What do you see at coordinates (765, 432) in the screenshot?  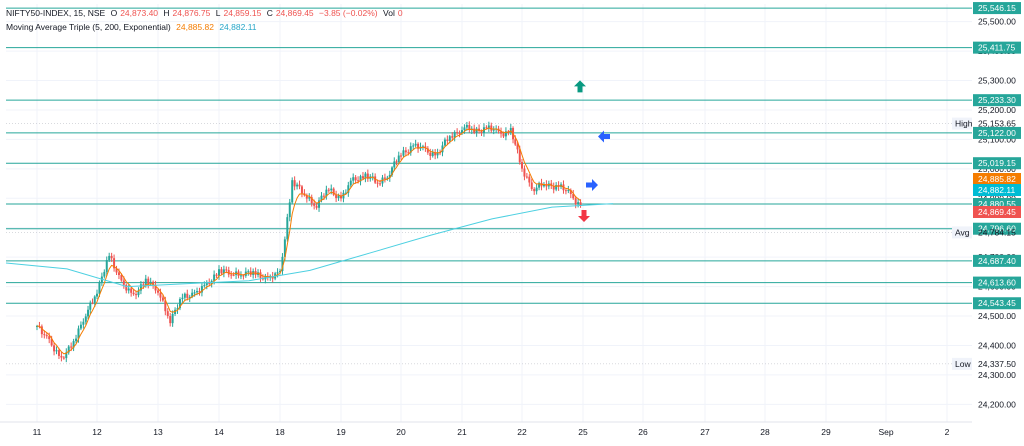 I see `time-tick-label: 28` at bounding box center [765, 432].